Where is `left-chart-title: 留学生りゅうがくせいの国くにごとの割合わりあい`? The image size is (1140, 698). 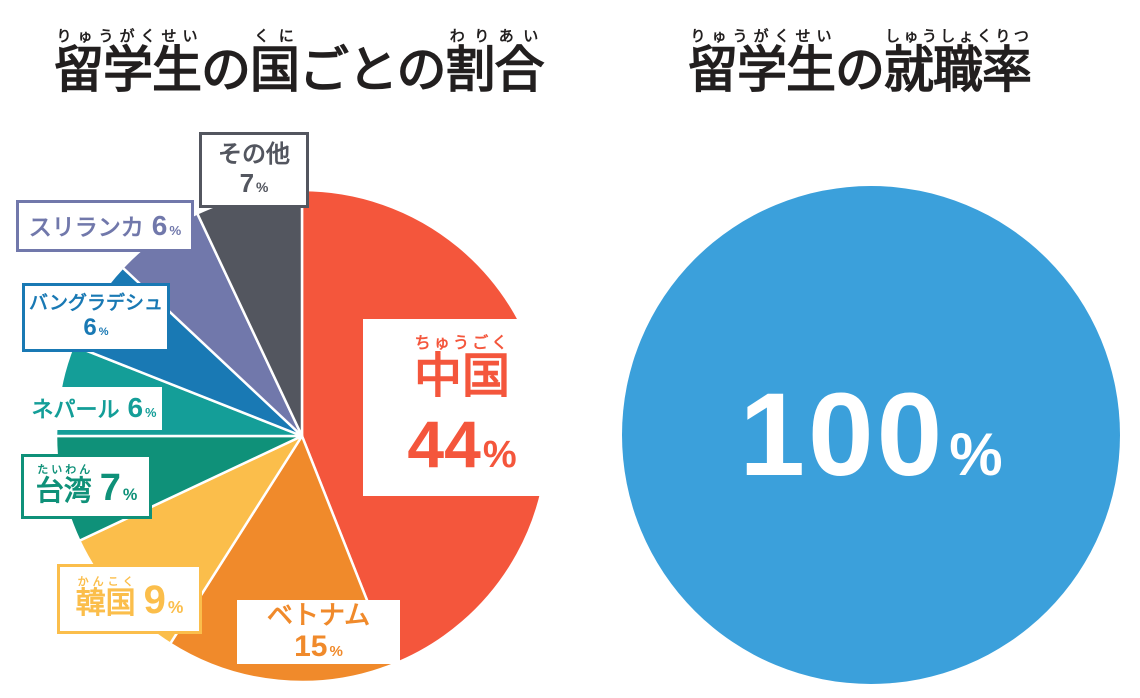 left-chart-title: 留学生りゅうがくせいの国くにごとの割合わりあい is located at coordinates (299, 63).